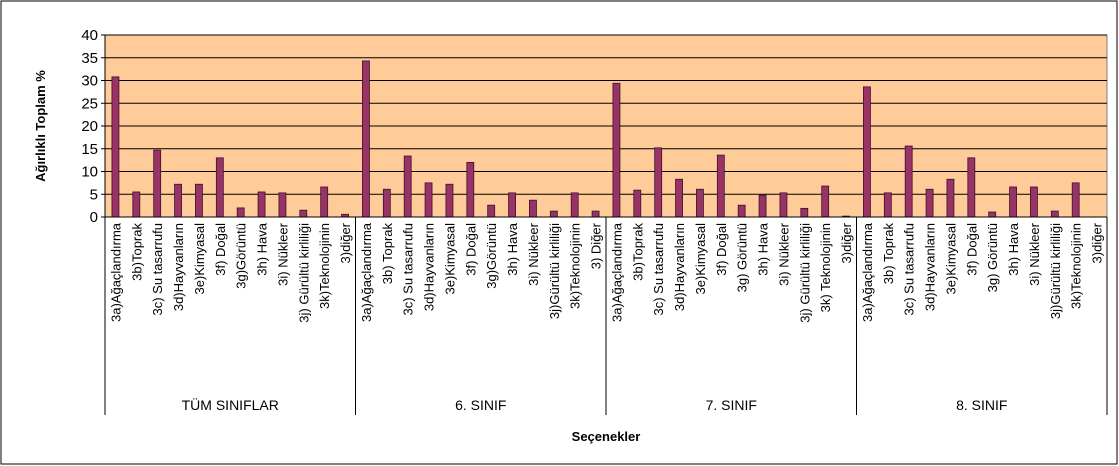 The width and height of the screenshot is (1119, 466). What do you see at coordinates (89, 58) in the screenshot?
I see `y-tick-label: 35` at bounding box center [89, 58].